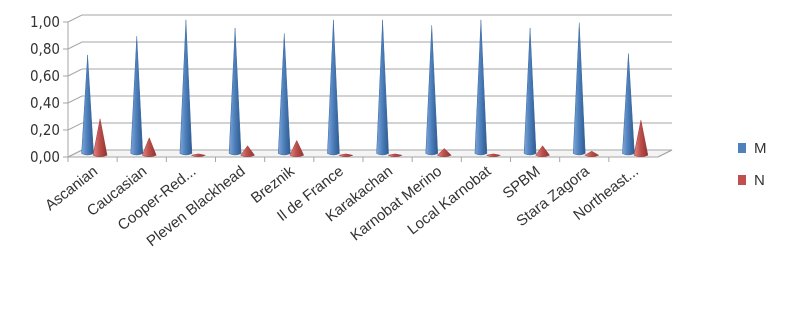  What do you see at coordinates (45, 157) in the screenshot?
I see `y-tick-label: 0,00` at bounding box center [45, 157].